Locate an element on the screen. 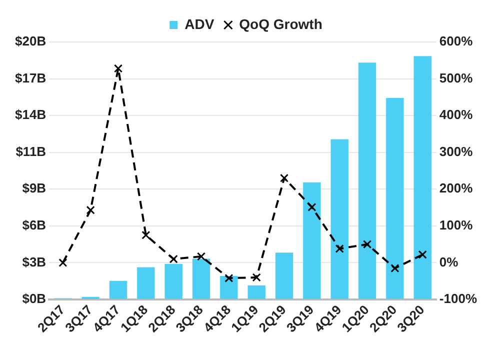 This screenshot has width=492, height=347. y2-tick-label: -100% is located at coordinates (458, 298).